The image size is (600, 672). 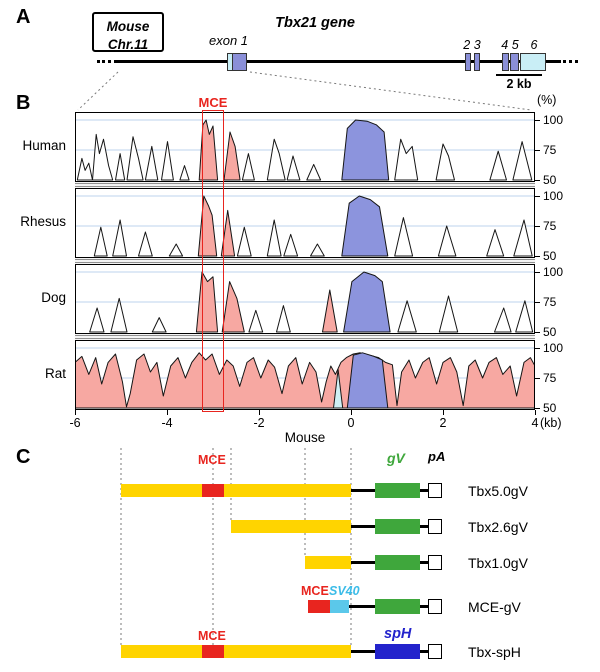 What do you see at coordinates (498, 491) in the screenshot?
I see `construct-name-tbx5gv: Tbx5.0gV` at bounding box center [498, 491].